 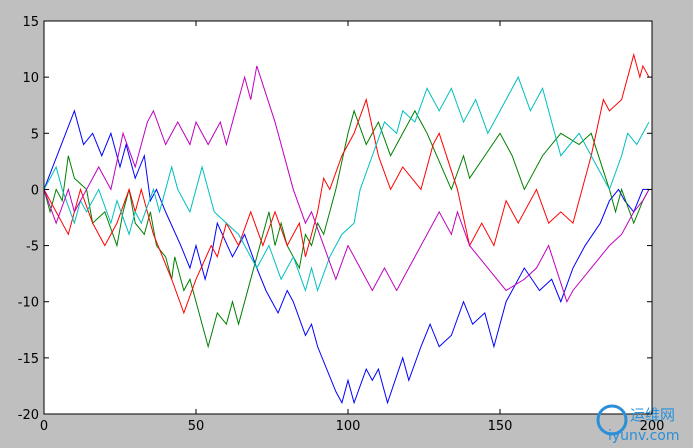 I want to click on watermark-name: 运维网, so click(x=652, y=415).